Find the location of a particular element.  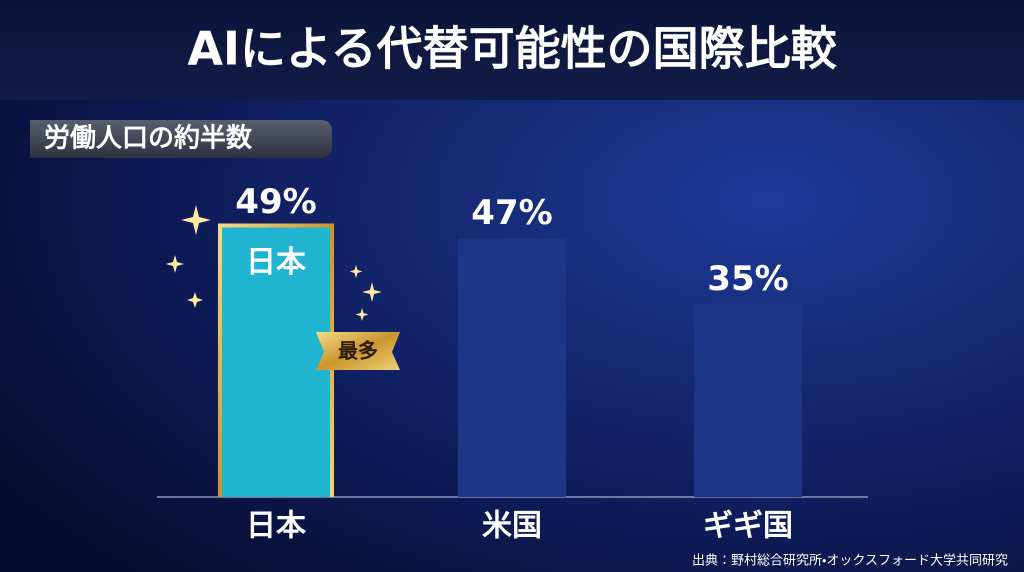

x-tick-label: 米国 is located at coordinates (512, 526).